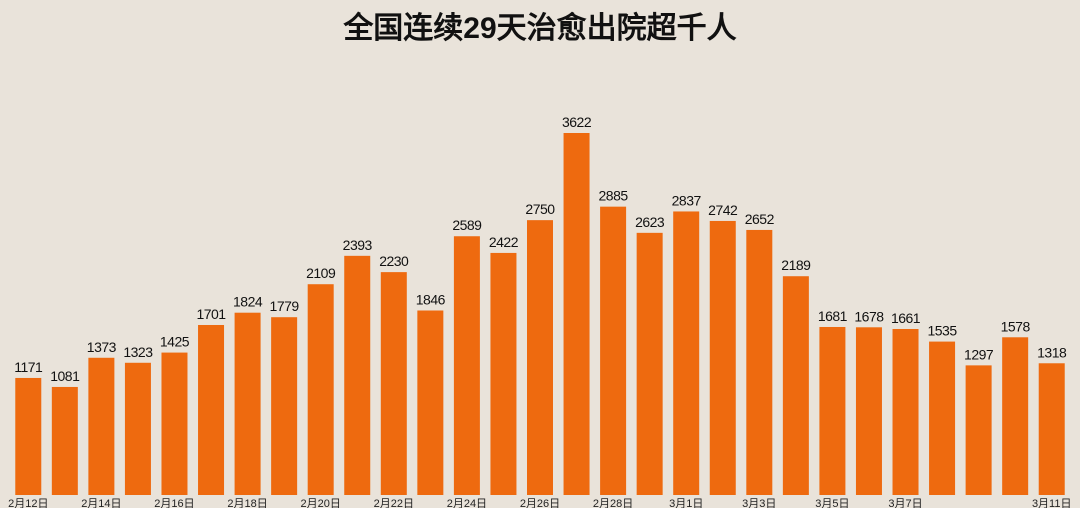 Image resolution: width=1080 pixels, height=508 pixels. Describe the element at coordinates (28, 367) in the screenshot. I see `value-label: 1171` at that location.